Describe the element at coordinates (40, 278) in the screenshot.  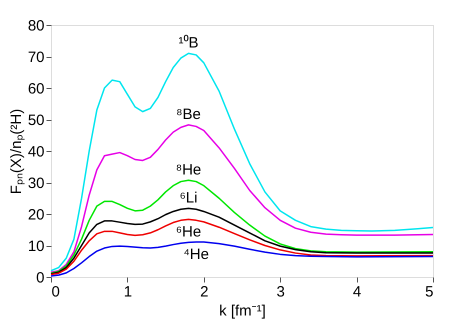
I see `y-tick-label: 0` at that location.